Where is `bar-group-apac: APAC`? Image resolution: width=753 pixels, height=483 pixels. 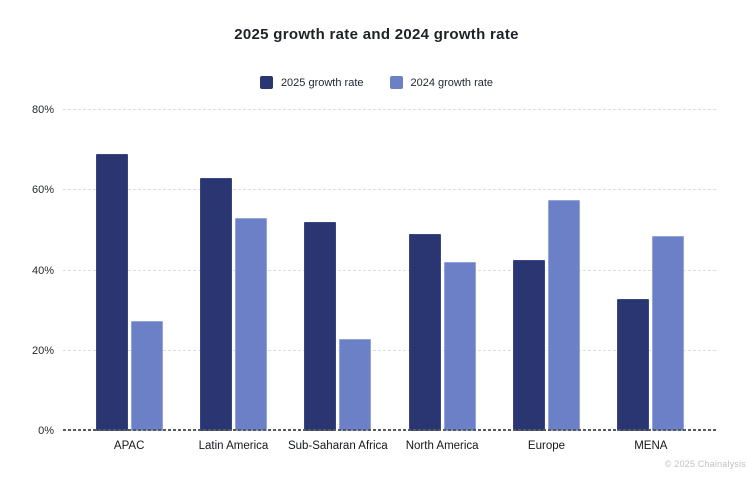 bar-group-apac: APAC is located at coordinates (129, 281).